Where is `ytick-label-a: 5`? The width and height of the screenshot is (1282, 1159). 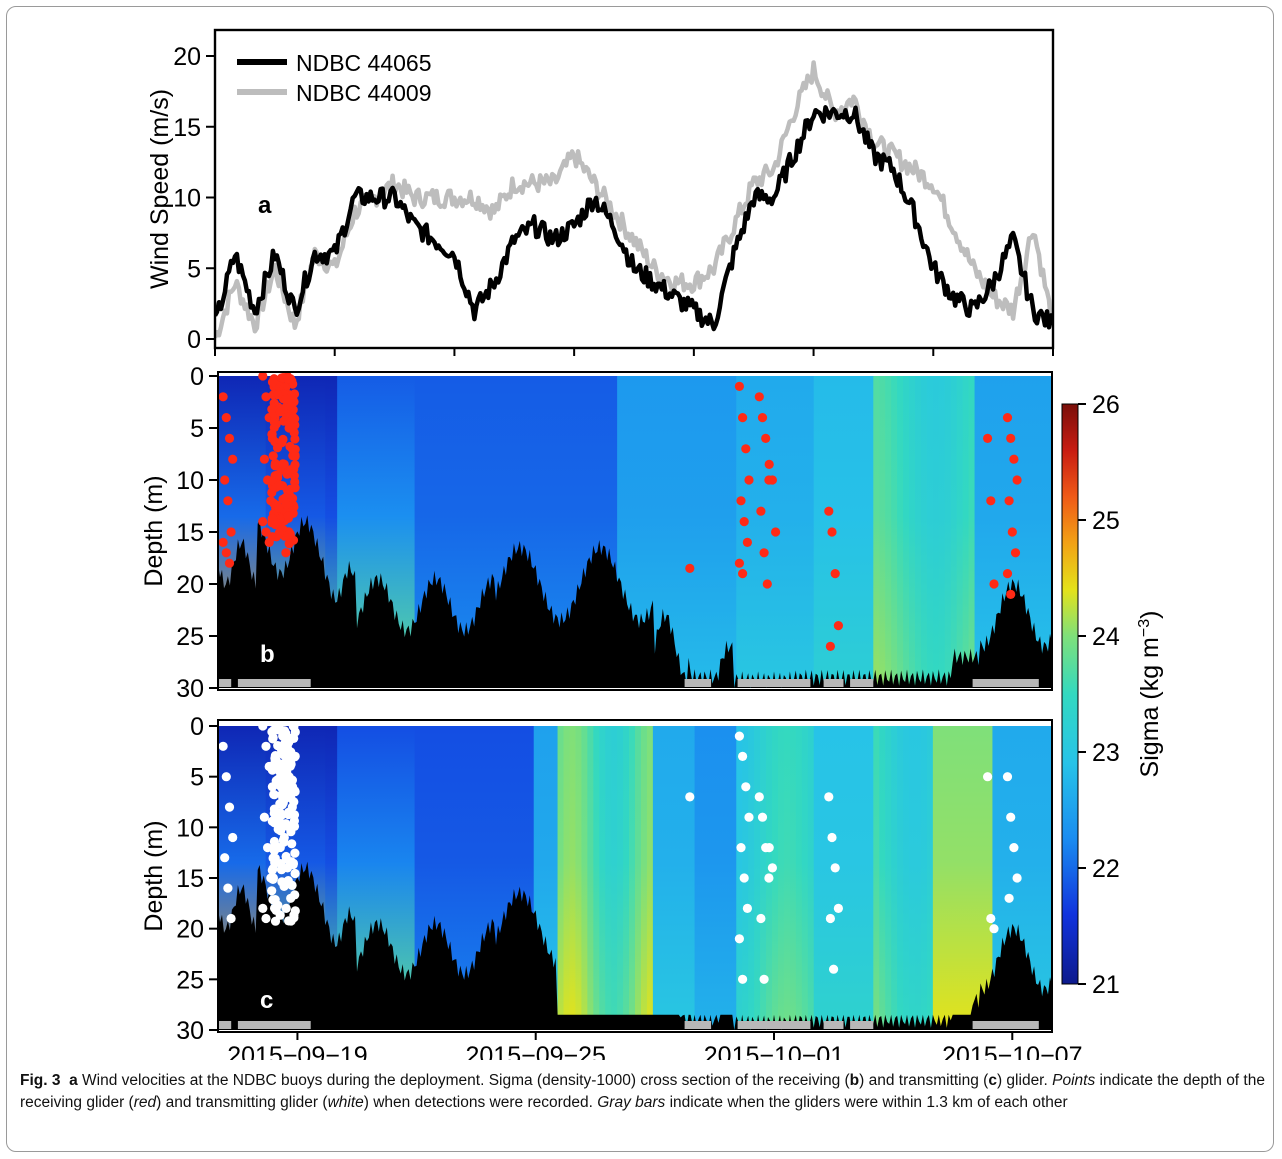 ytick-label-a: 5 is located at coordinates (194, 269).